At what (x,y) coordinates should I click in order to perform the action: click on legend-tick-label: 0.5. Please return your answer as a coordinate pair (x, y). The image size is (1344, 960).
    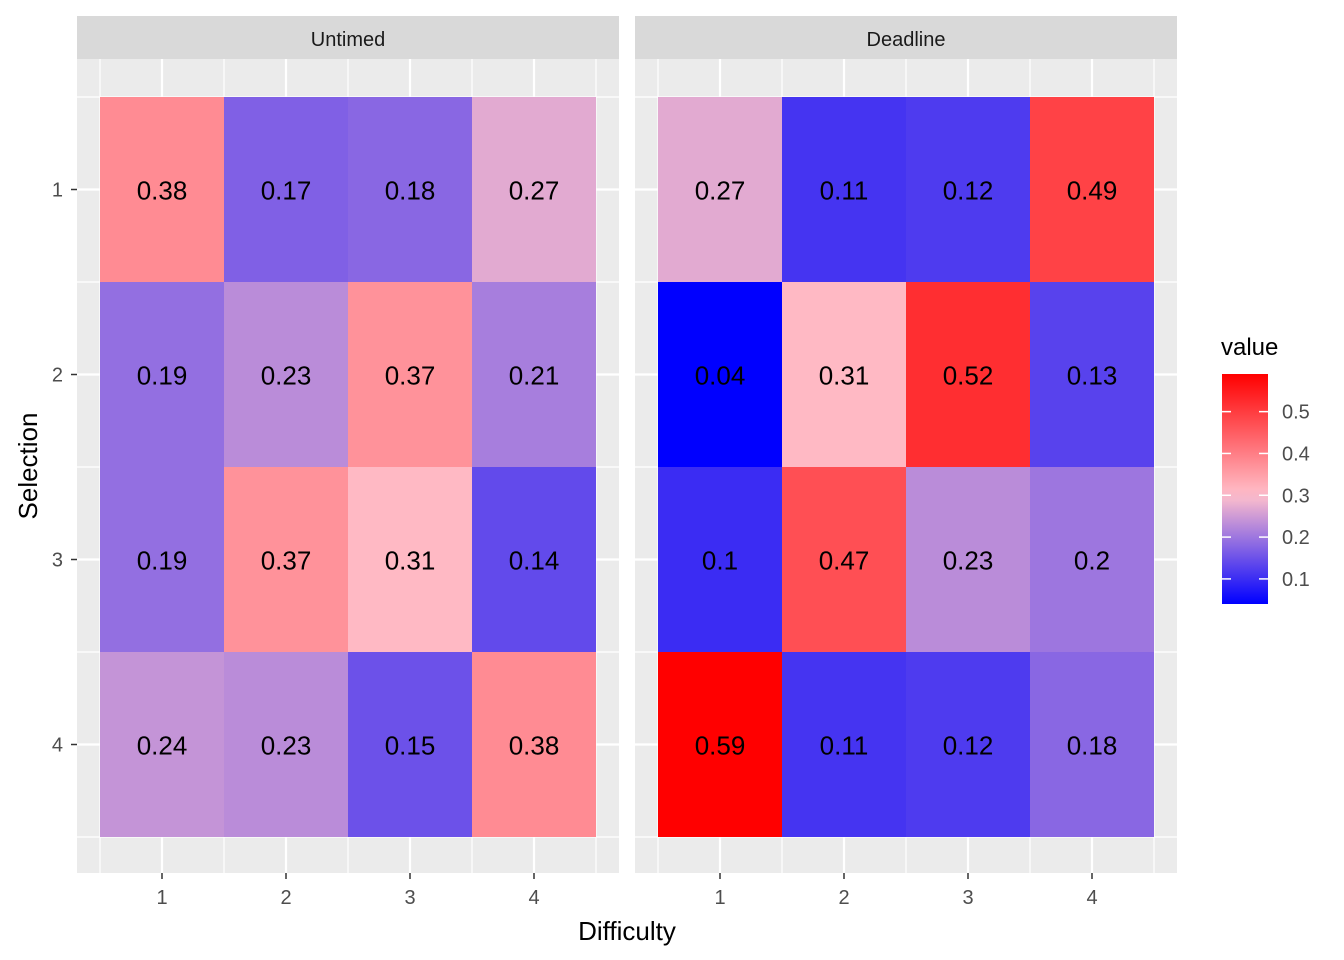
    Looking at the image, I should click on (1296, 413).